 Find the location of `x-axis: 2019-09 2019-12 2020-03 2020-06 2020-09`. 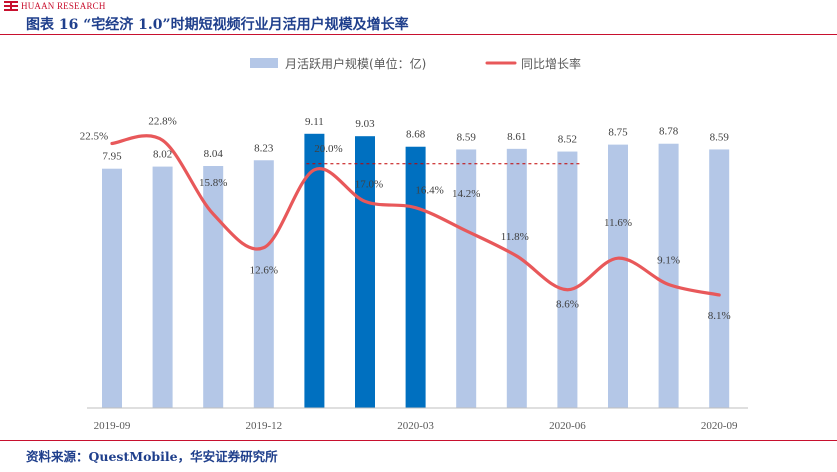

x-axis: 2019-09 2019-12 2020-03 2020-06 2020-09 is located at coordinates (417, 419).